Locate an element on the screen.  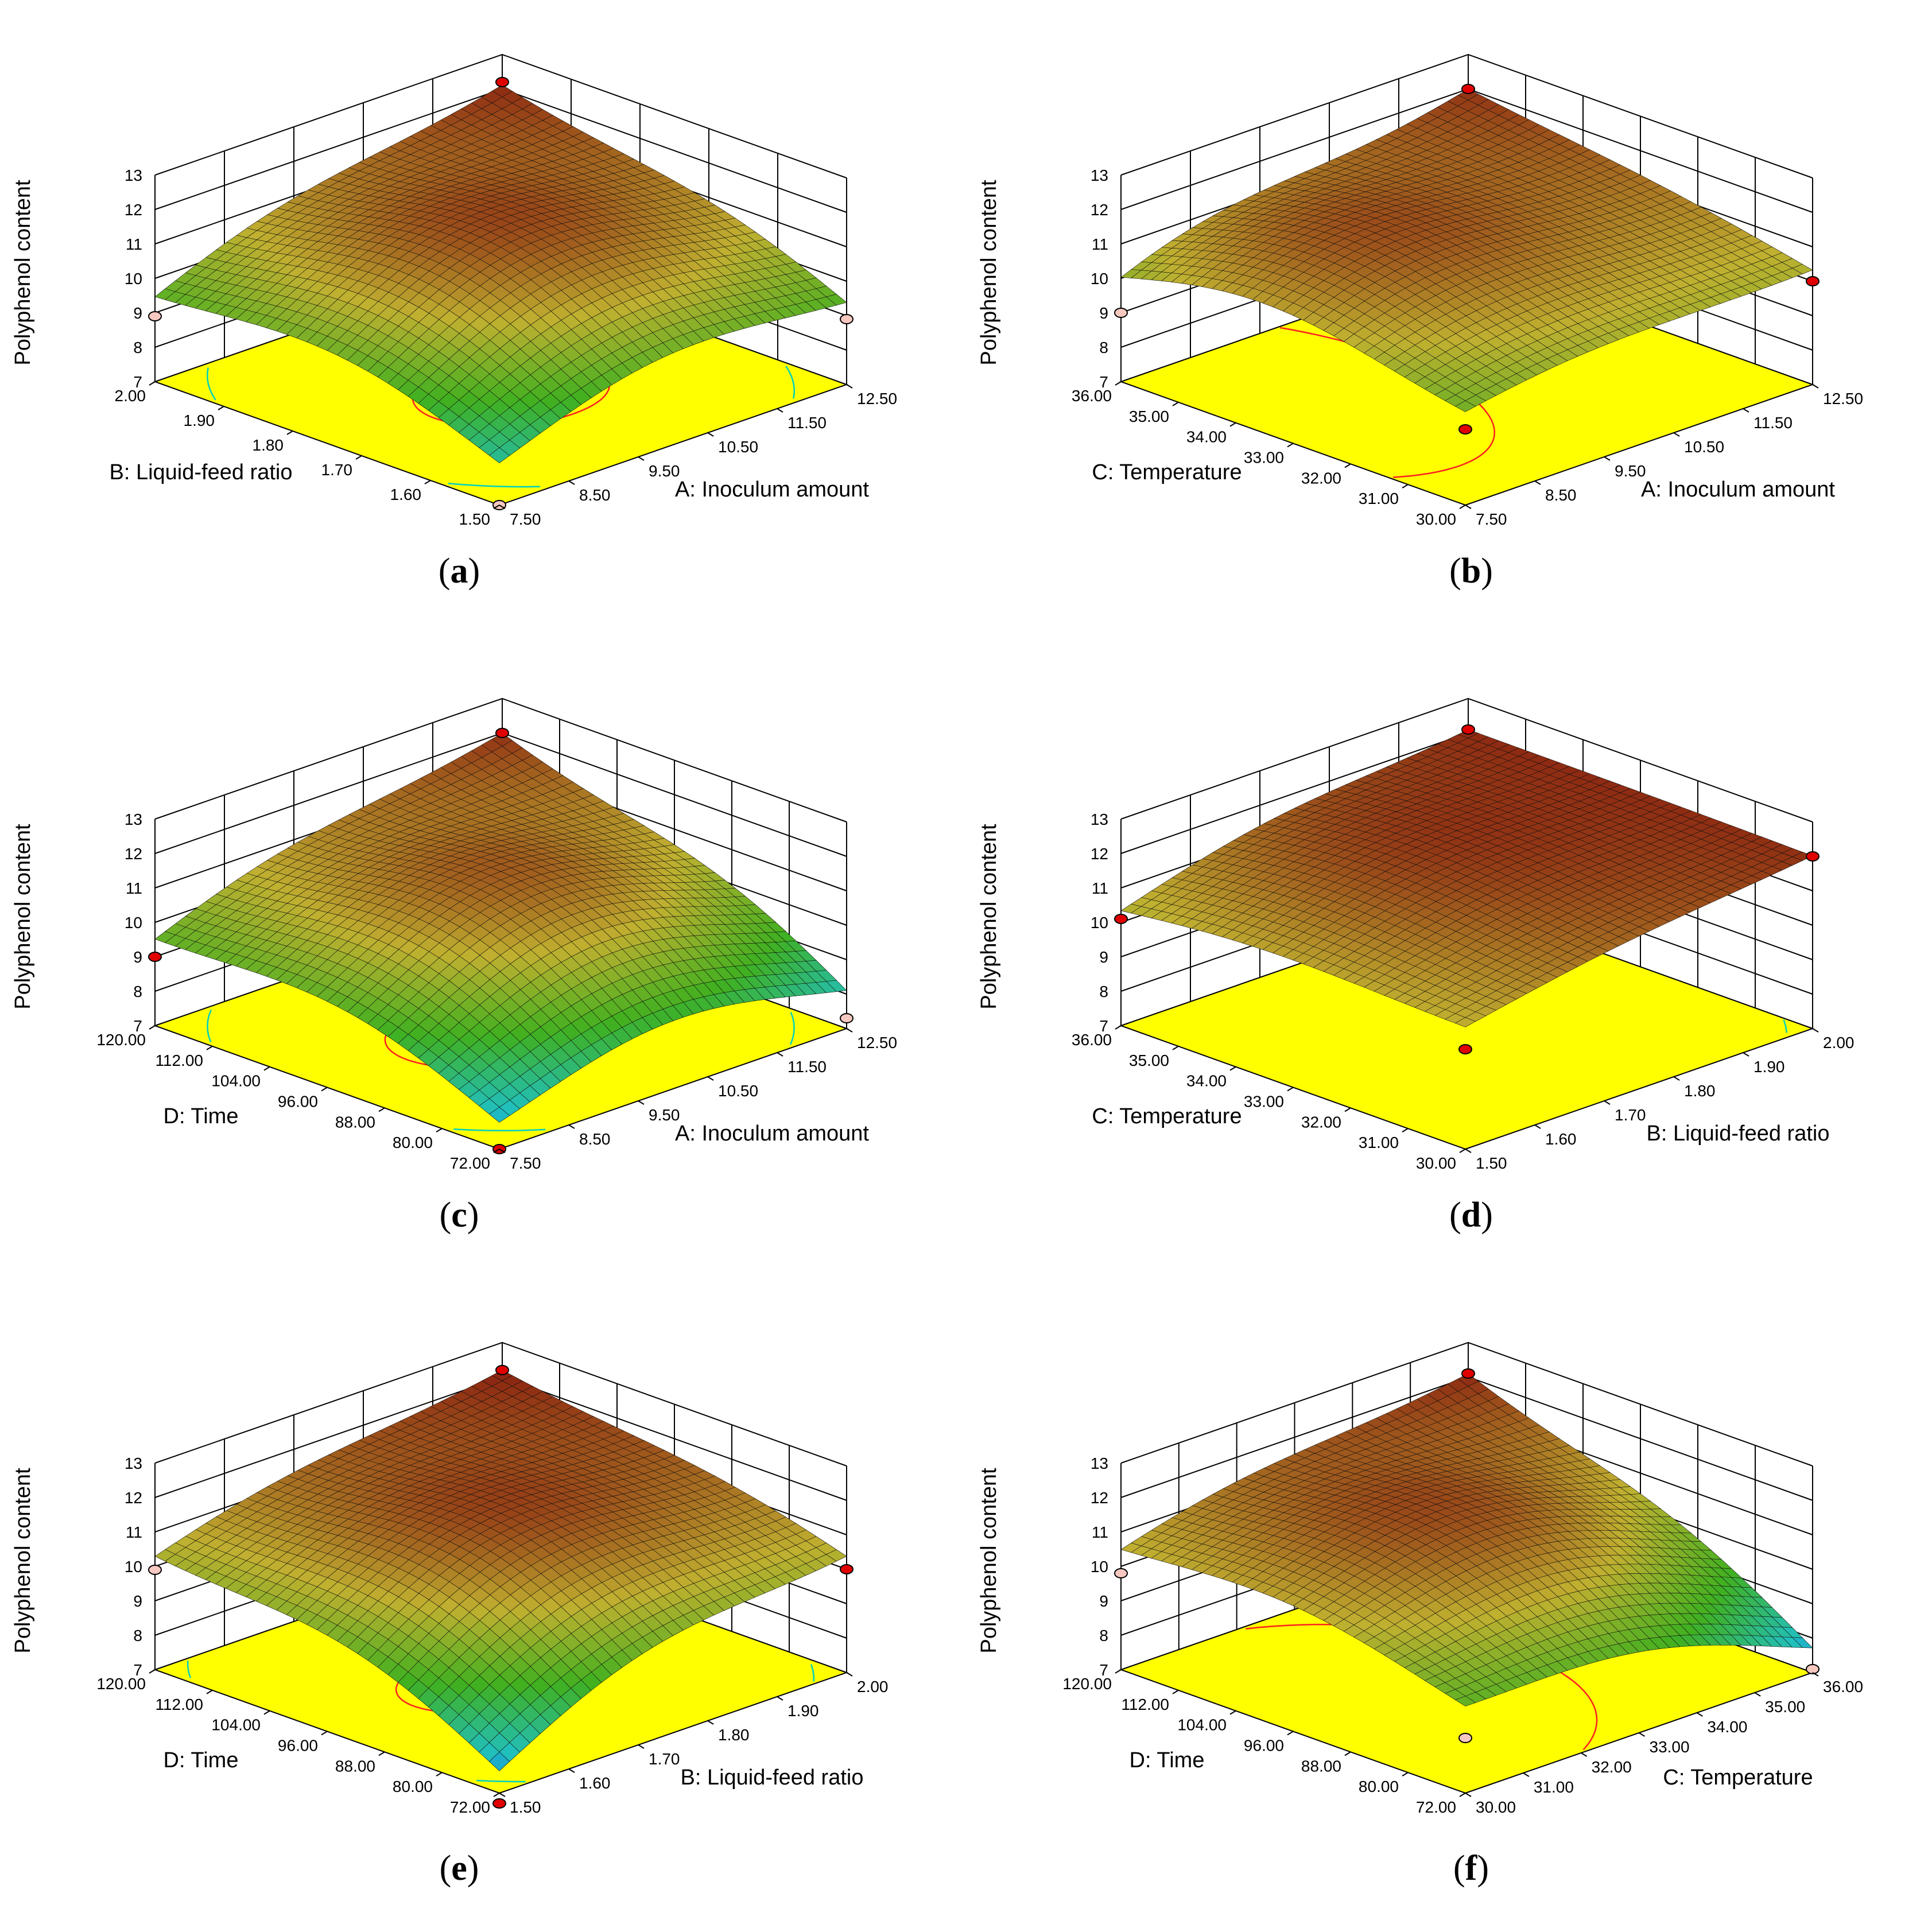
y-tick-label: 1.70 is located at coordinates (337, 470).